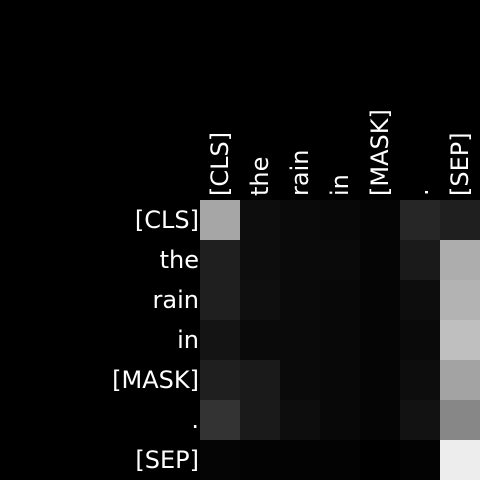 Image resolution: width=480 pixels, height=480 pixels. I want to click on y-tick-label: rain, so click(176, 300).